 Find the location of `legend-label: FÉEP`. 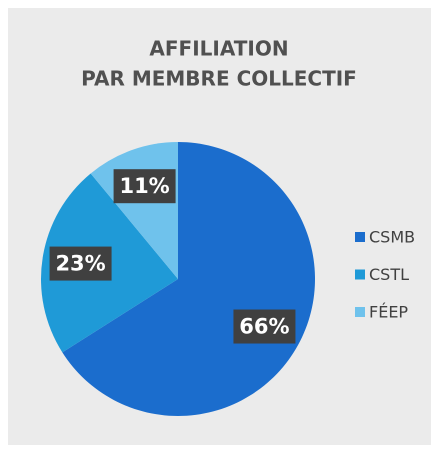

legend-label: FÉEP is located at coordinates (388, 312).